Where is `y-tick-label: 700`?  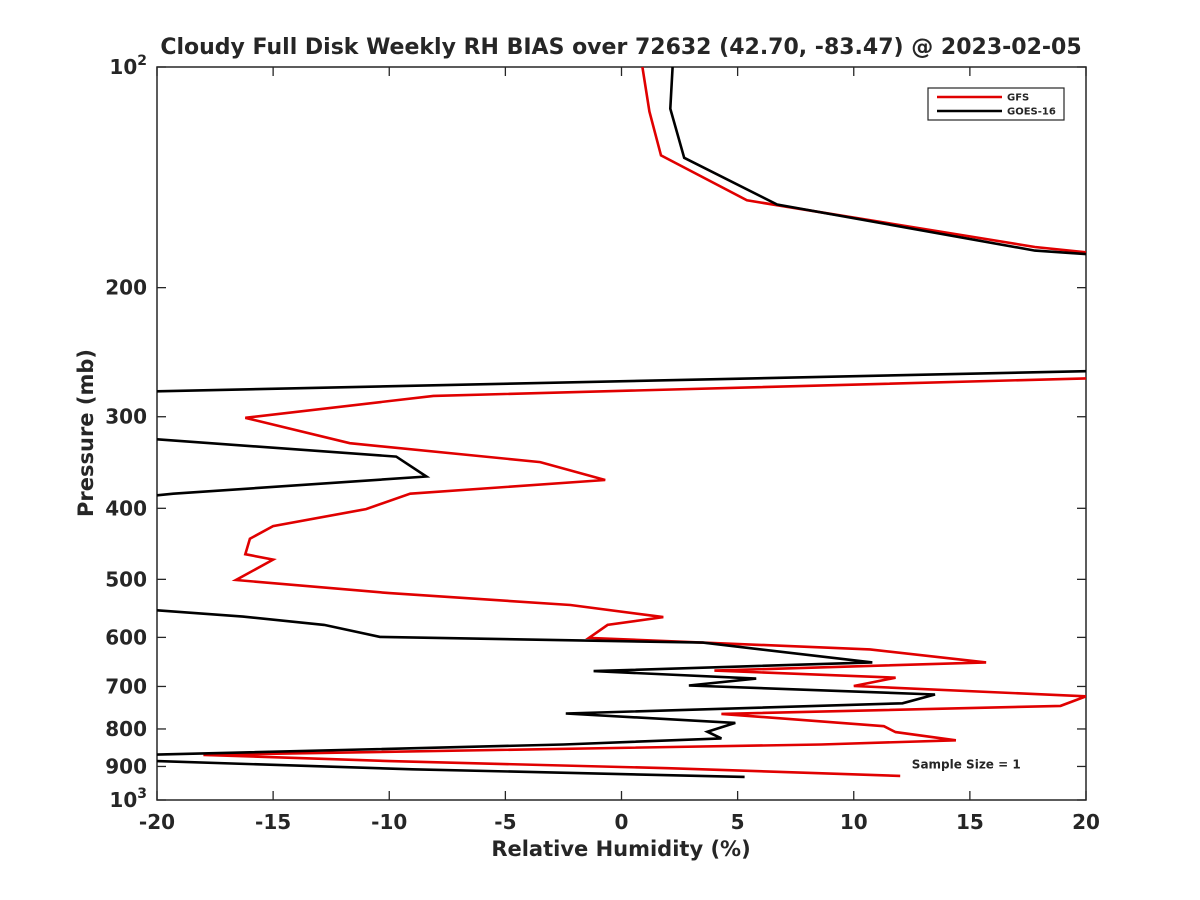
y-tick-label: 700 is located at coordinates (126, 686).